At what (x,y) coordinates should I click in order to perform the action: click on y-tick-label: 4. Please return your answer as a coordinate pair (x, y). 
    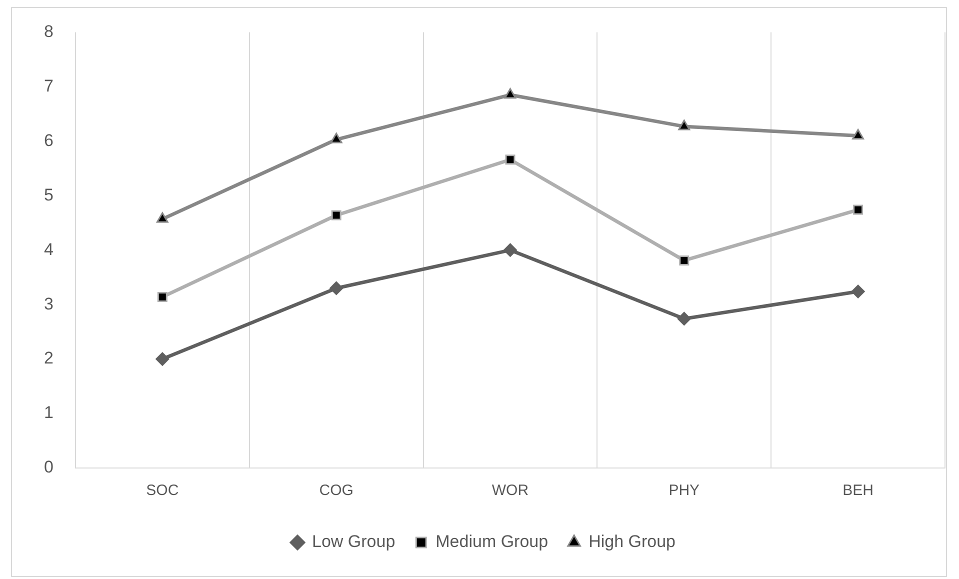
    Looking at the image, I should click on (49, 249).